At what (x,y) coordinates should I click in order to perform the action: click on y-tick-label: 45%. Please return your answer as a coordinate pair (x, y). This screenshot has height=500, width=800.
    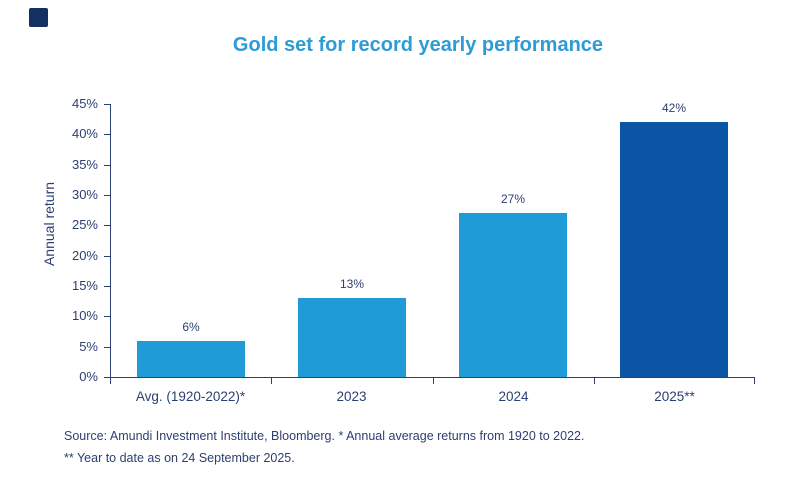
    Looking at the image, I should click on (84, 103).